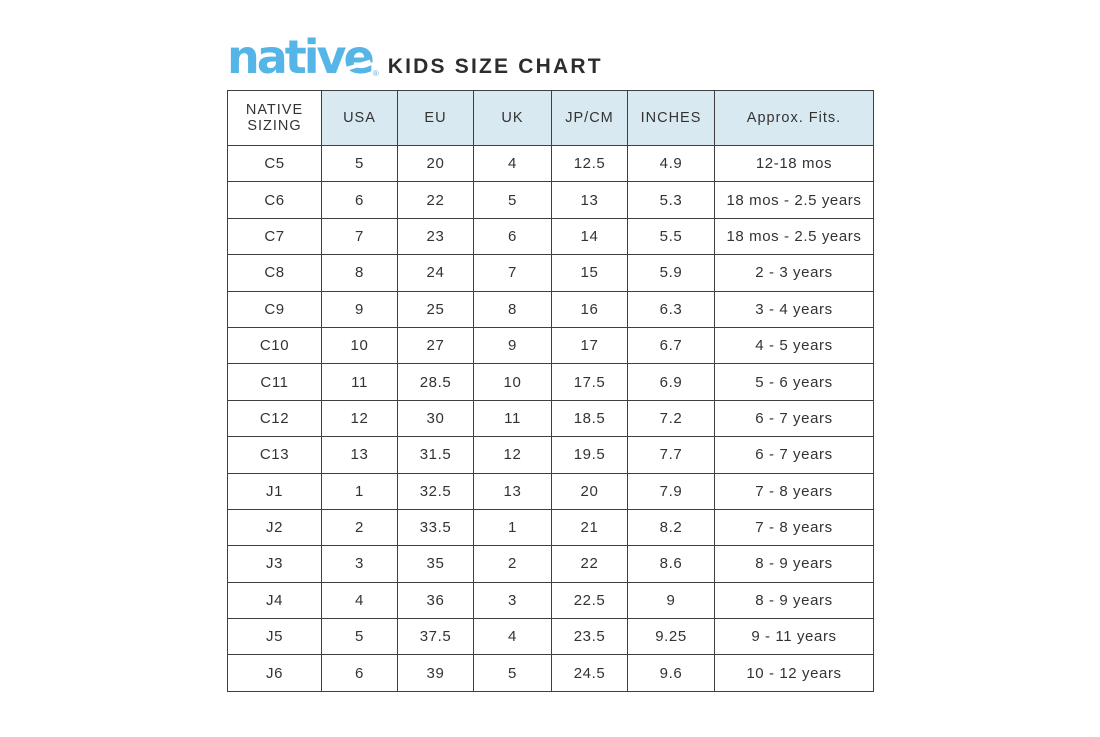 The image size is (1100, 737). I want to click on cell: 5.9, so click(671, 273).